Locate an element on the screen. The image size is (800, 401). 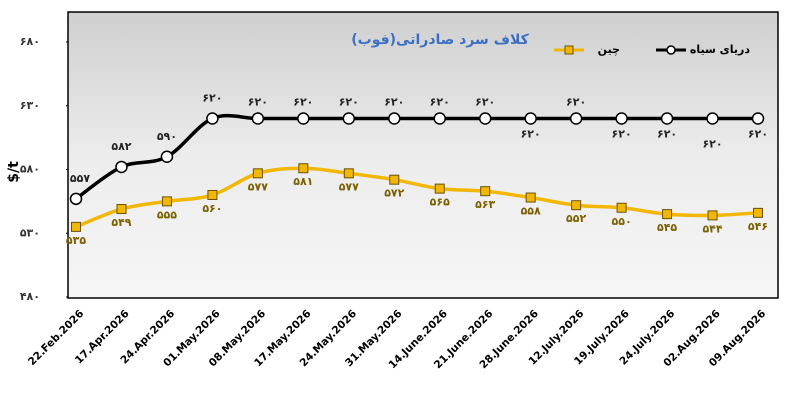
data-label: ۵۵۵ is located at coordinates (167, 214).